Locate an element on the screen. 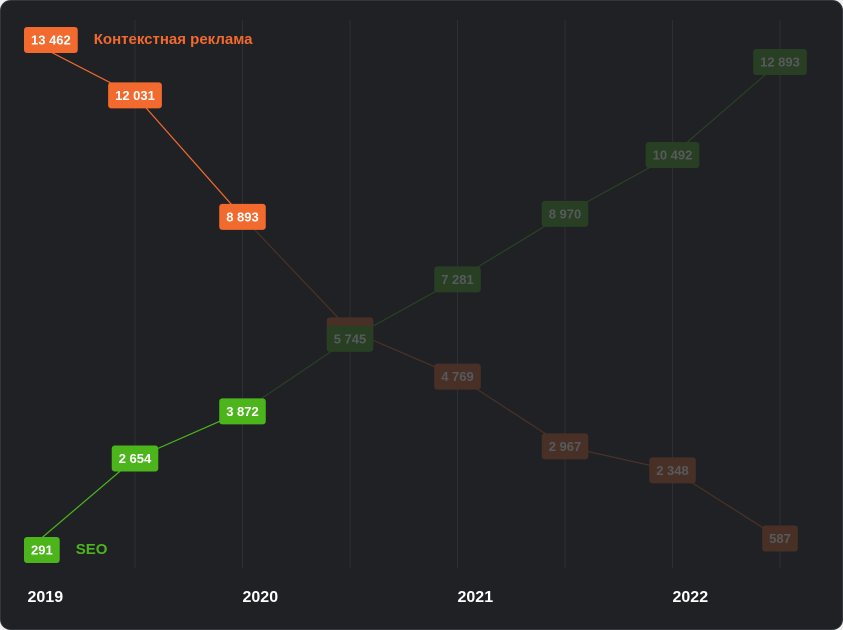 This screenshot has height=630, width=843. value-label: 3 872 is located at coordinates (242, 411).